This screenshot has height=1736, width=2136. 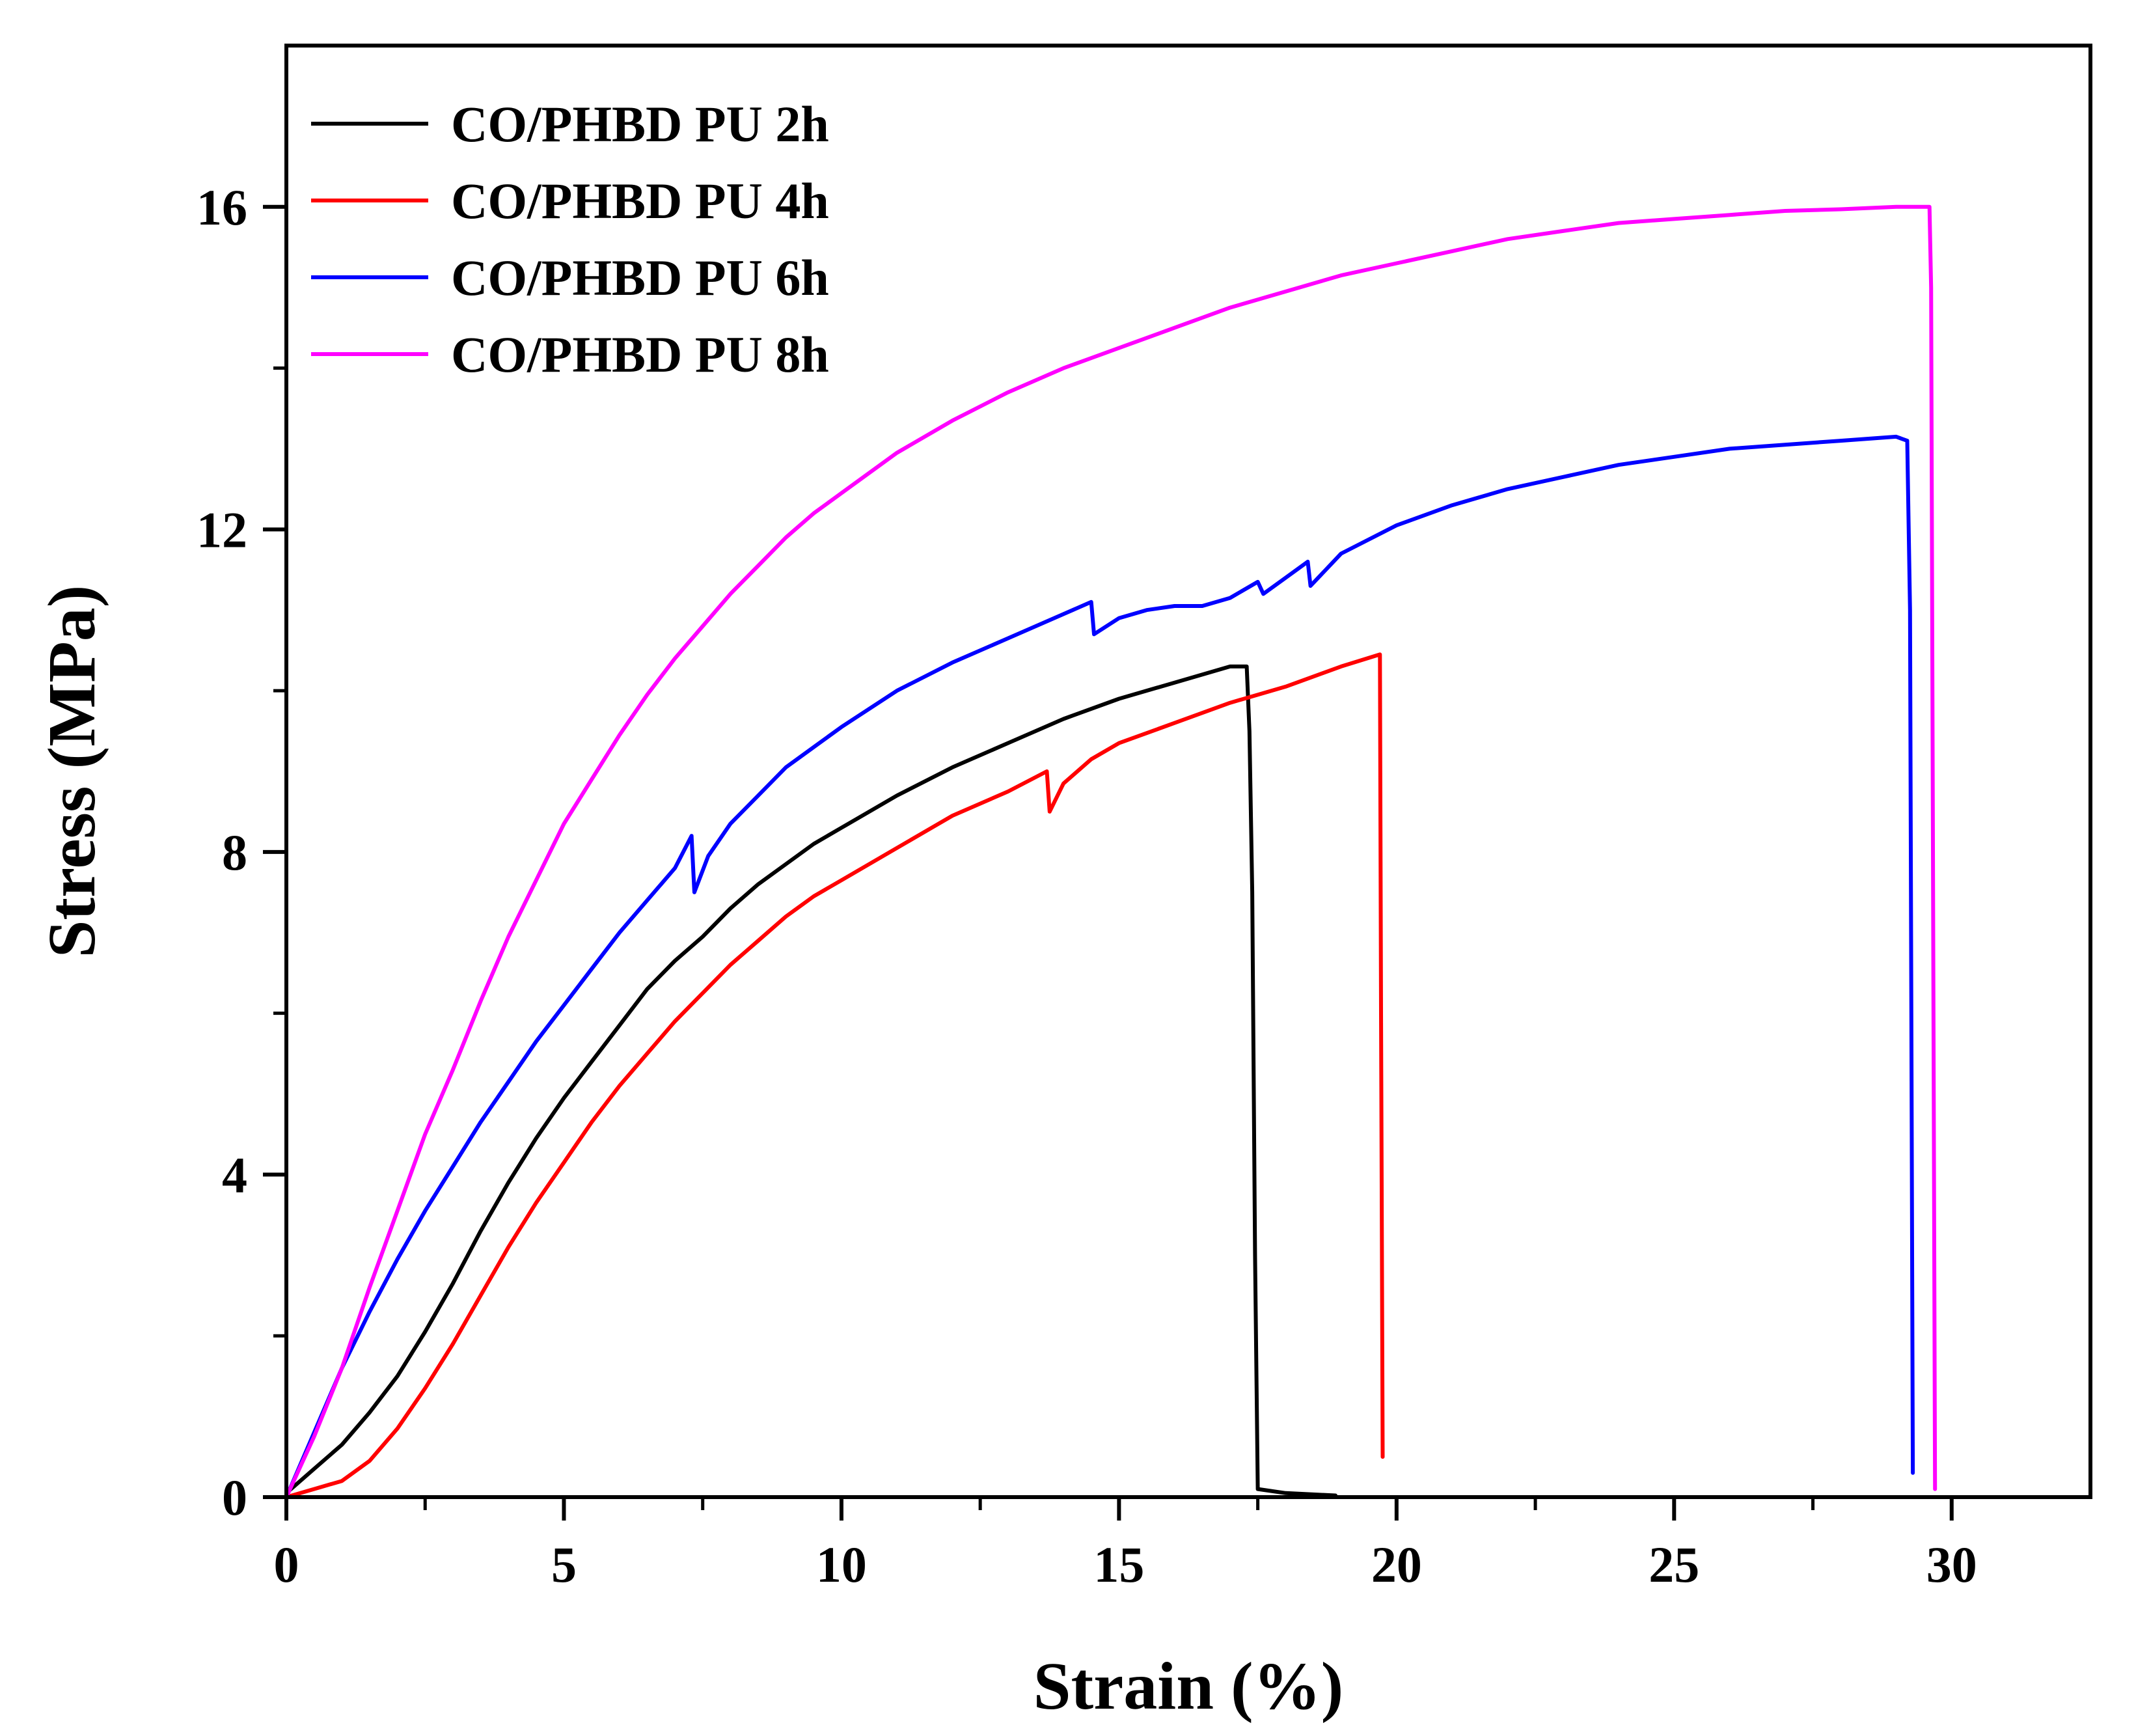 I want to click on x-tick-label: 0, so click(x=286, y=1564).